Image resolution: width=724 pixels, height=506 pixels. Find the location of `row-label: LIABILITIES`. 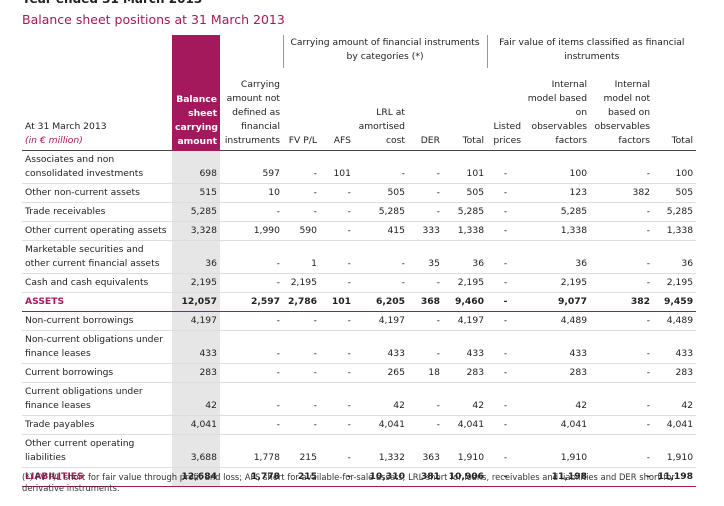

row-label: LIABILITIES is located at coordinates (97, 477).